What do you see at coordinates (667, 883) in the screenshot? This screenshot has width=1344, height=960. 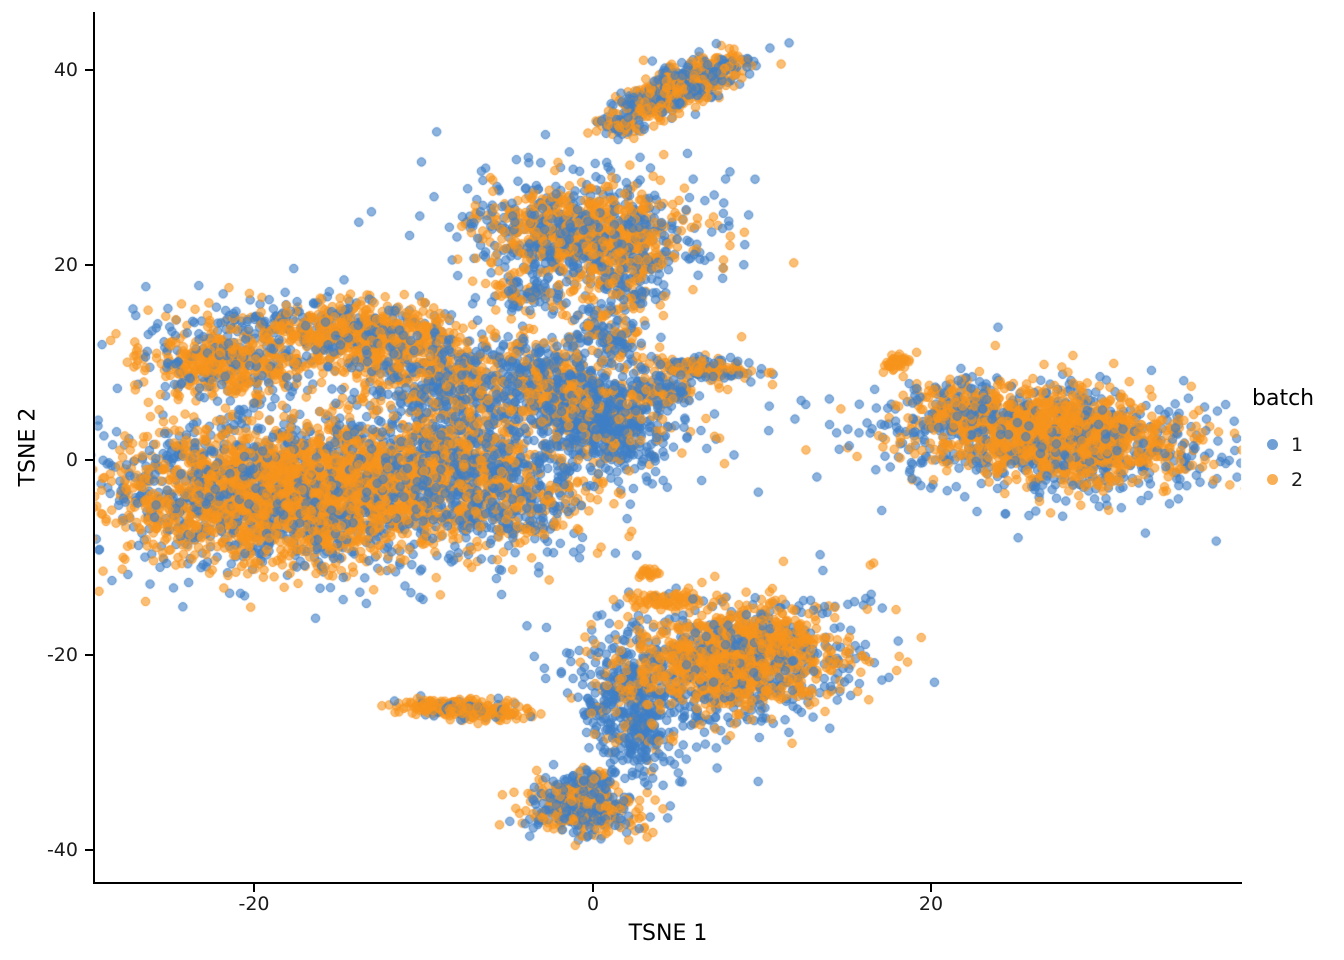 I see `x-axis-line` at bounding box center [667, 883].